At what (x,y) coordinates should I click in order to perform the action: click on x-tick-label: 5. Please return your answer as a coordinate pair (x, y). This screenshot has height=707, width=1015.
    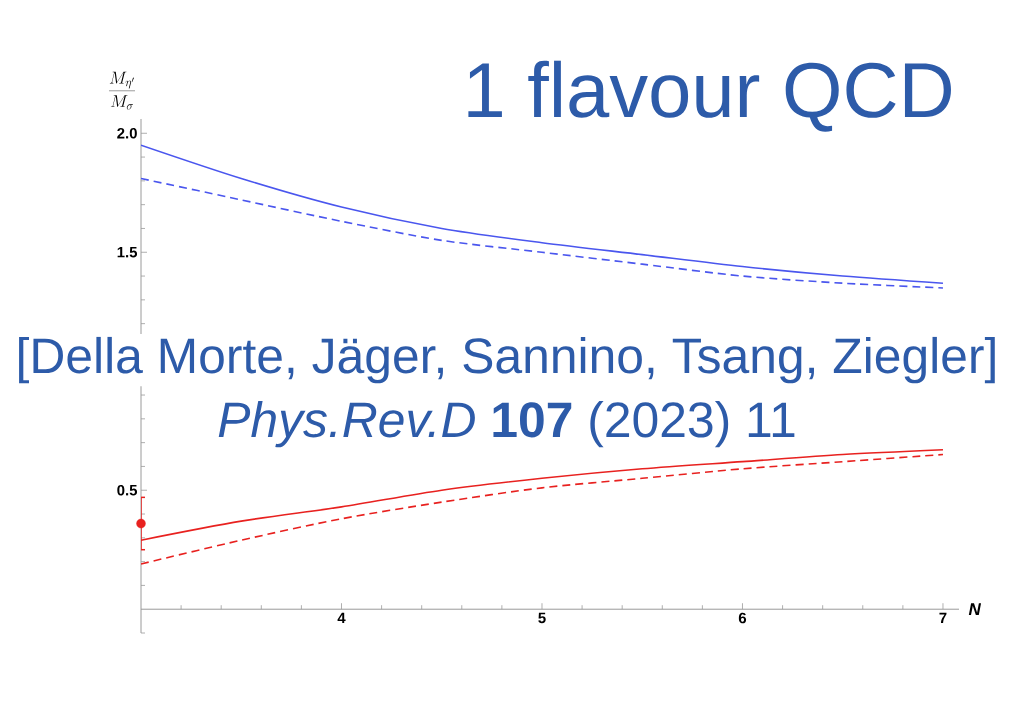
    Looking at the image, I should click on (542, 618).